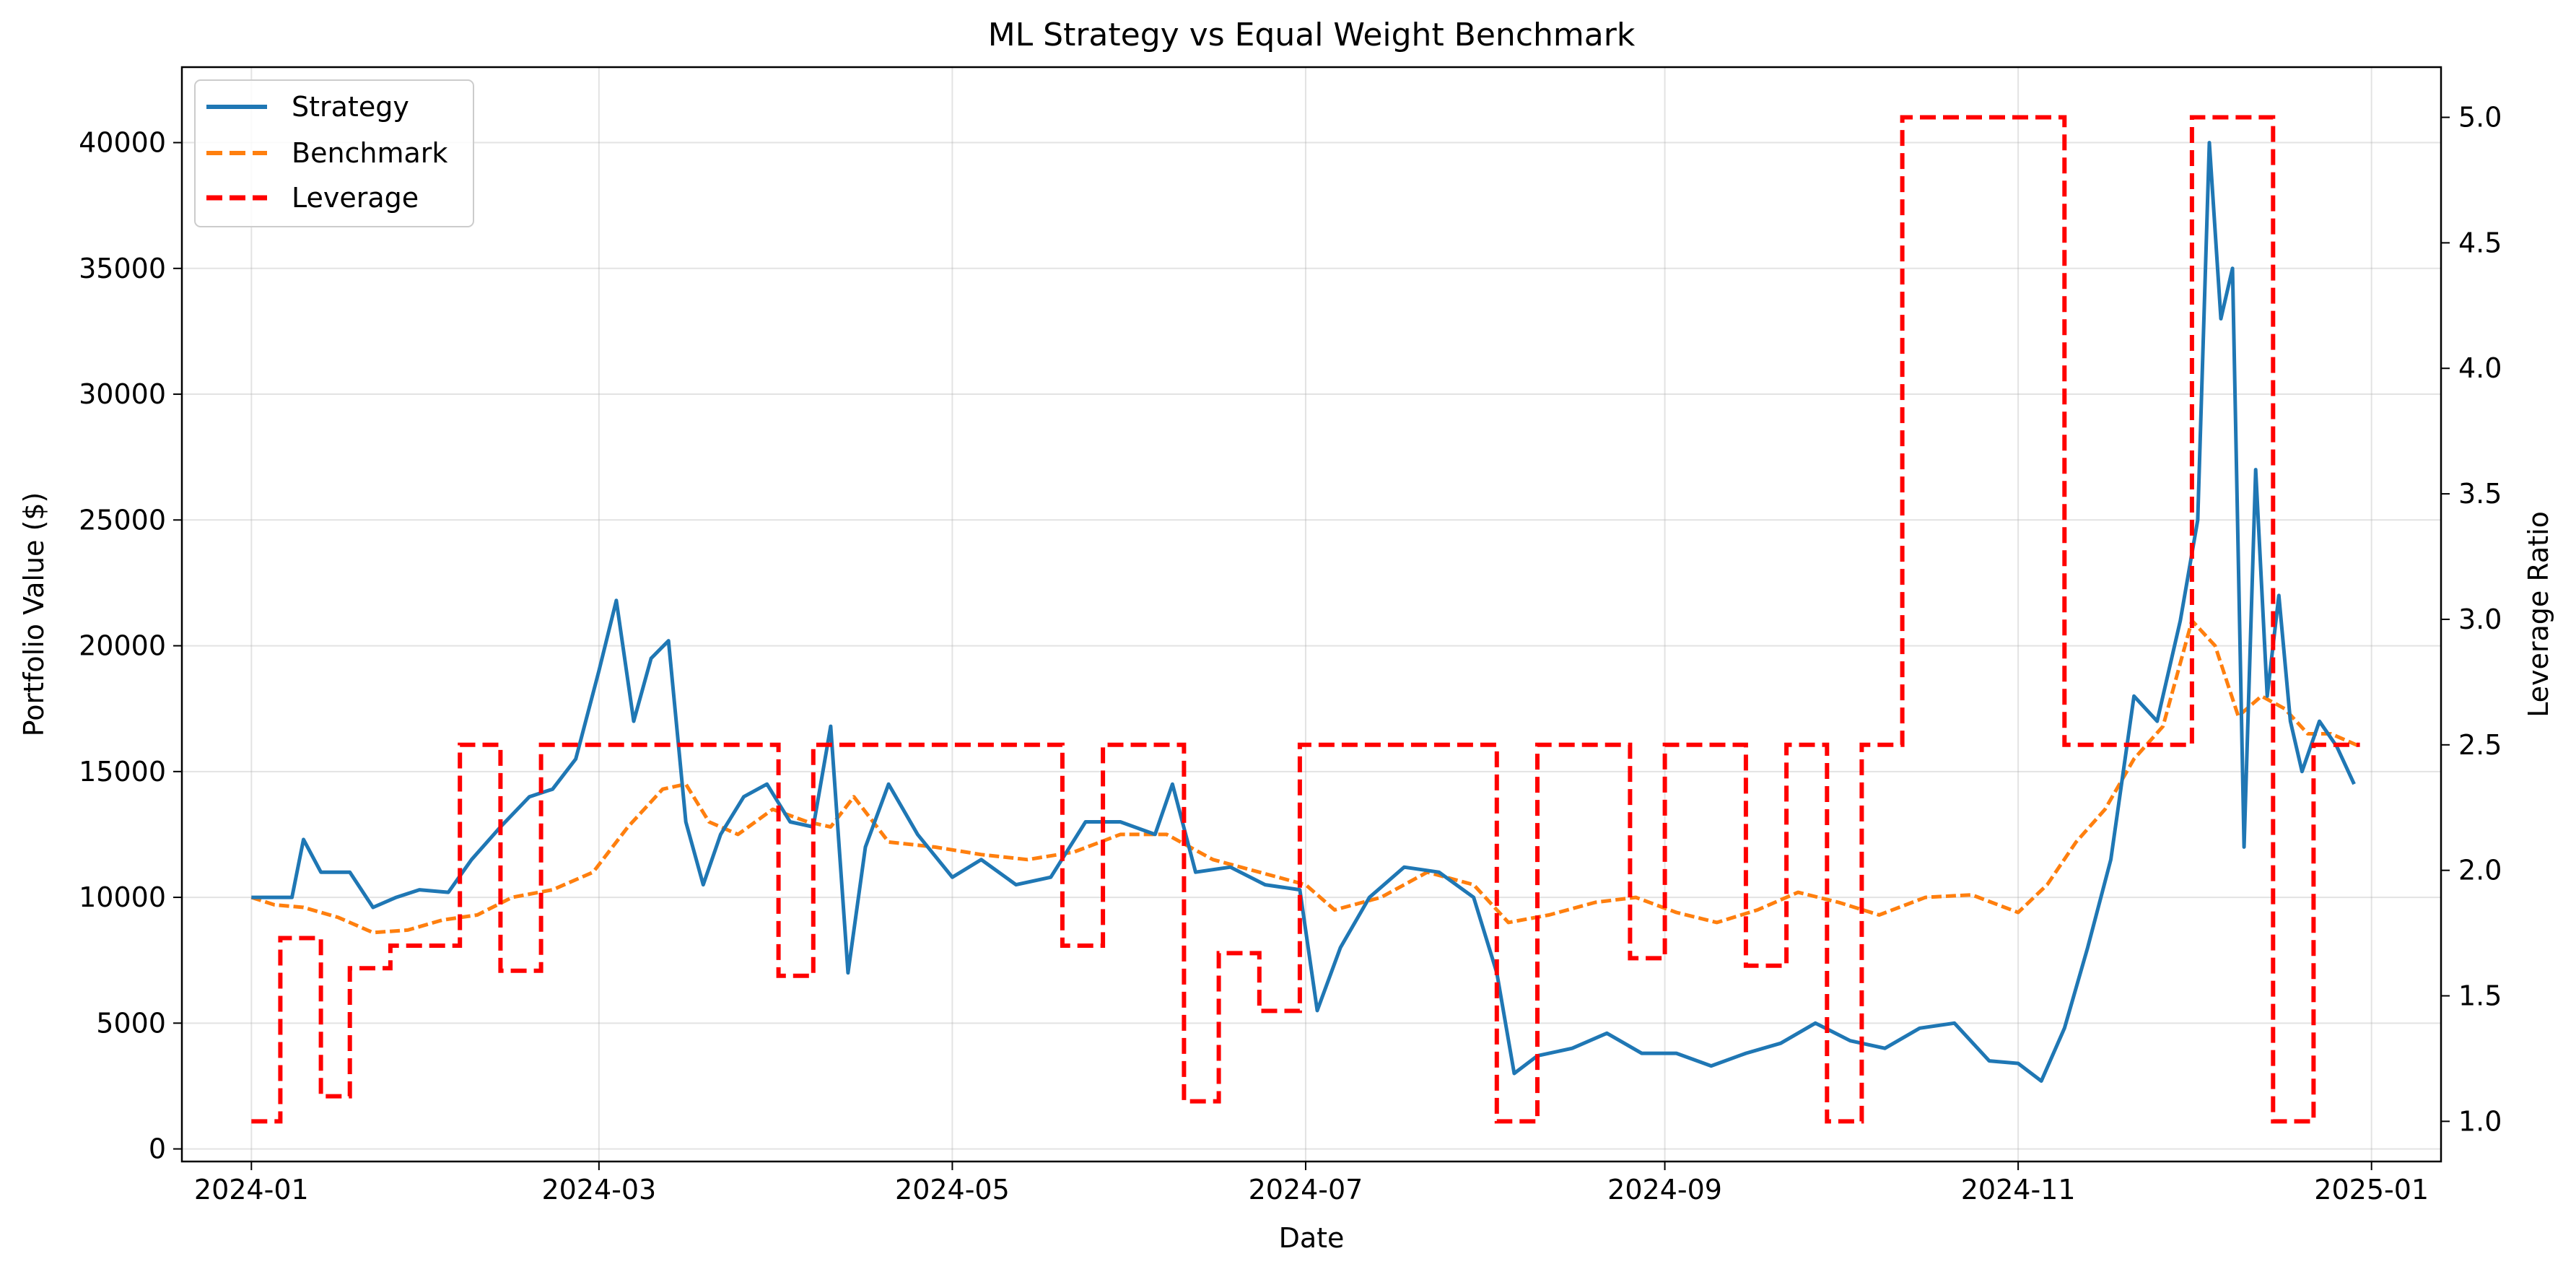 The width and height of the screenshot is (2576, 1277). Describe the element at coordinates (1306, 1190) in the screenshot. I see `x-tick-label: 2024-07` at that location.